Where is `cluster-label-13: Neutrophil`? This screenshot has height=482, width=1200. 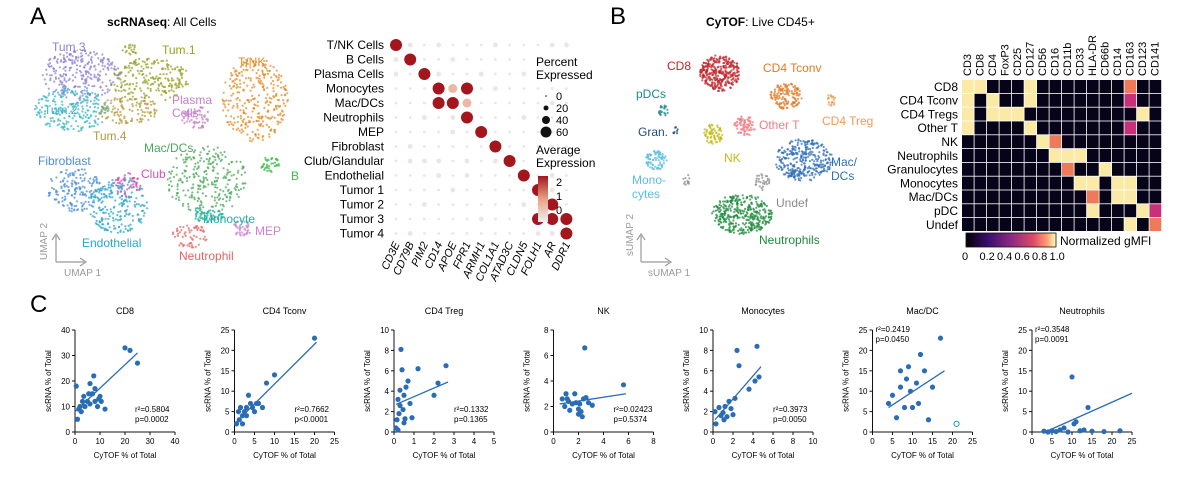 cluster-label-13: Neutrophil is located at coordinates (206, 256).